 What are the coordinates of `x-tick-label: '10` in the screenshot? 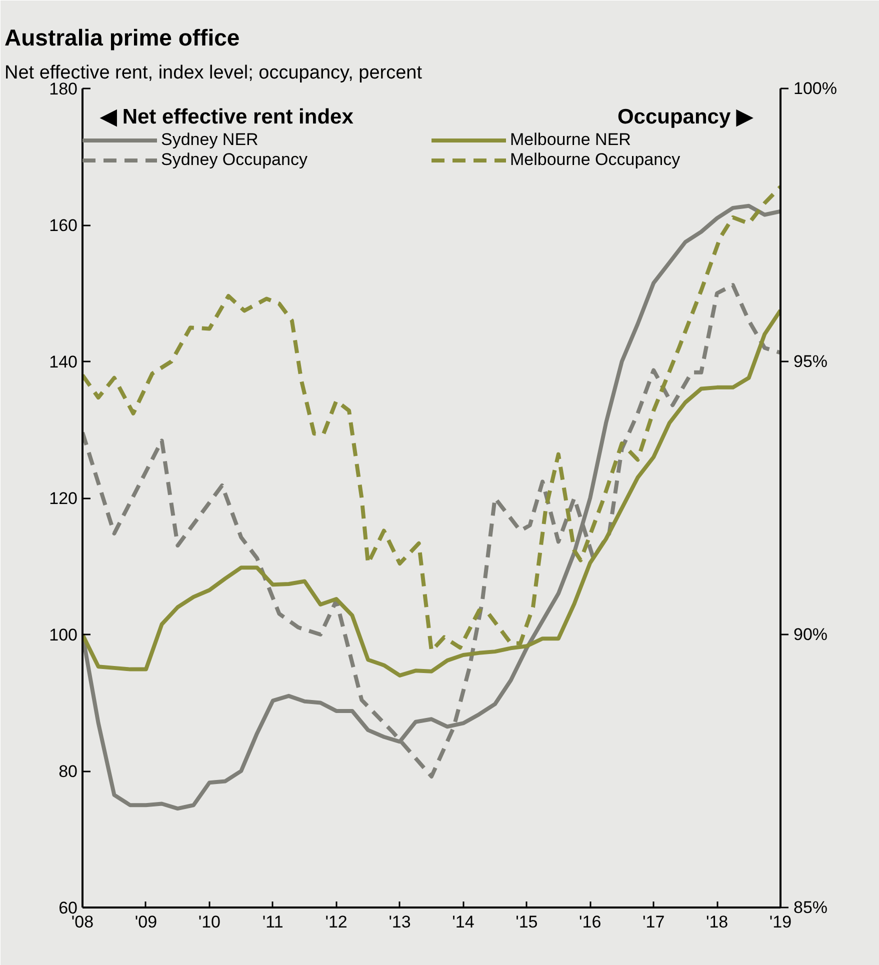 It's located at (209, 922).